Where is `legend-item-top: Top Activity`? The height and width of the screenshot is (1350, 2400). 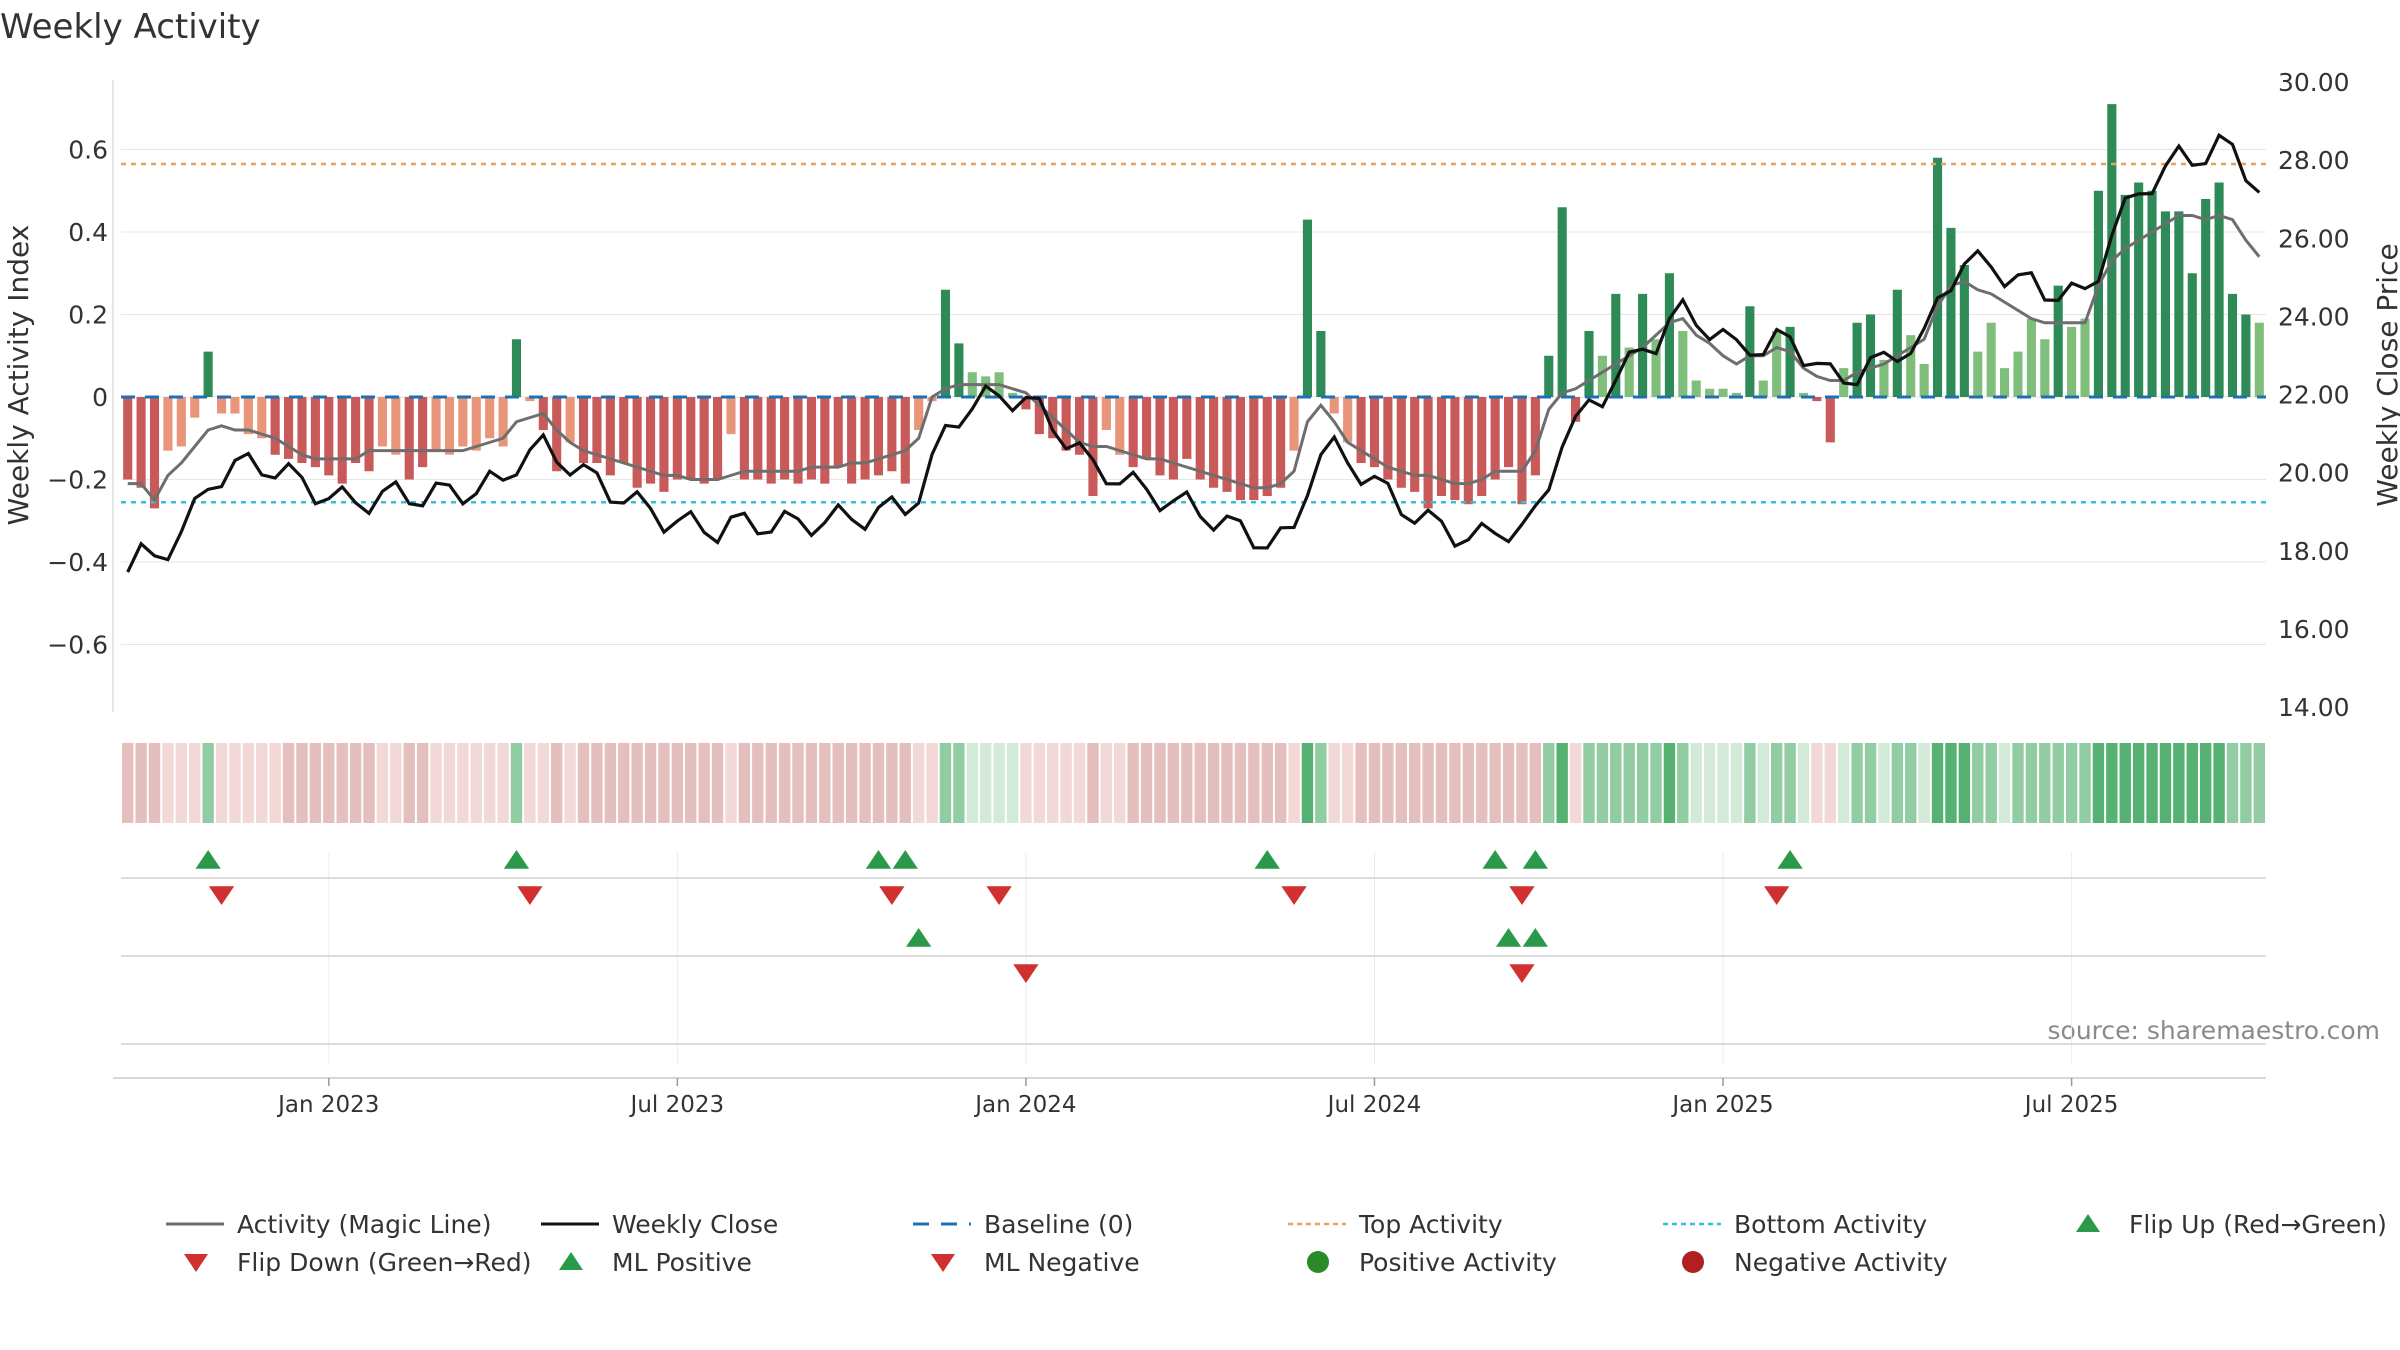
legend-item-top: Top Activity is located at coordinates (1395, 1224).